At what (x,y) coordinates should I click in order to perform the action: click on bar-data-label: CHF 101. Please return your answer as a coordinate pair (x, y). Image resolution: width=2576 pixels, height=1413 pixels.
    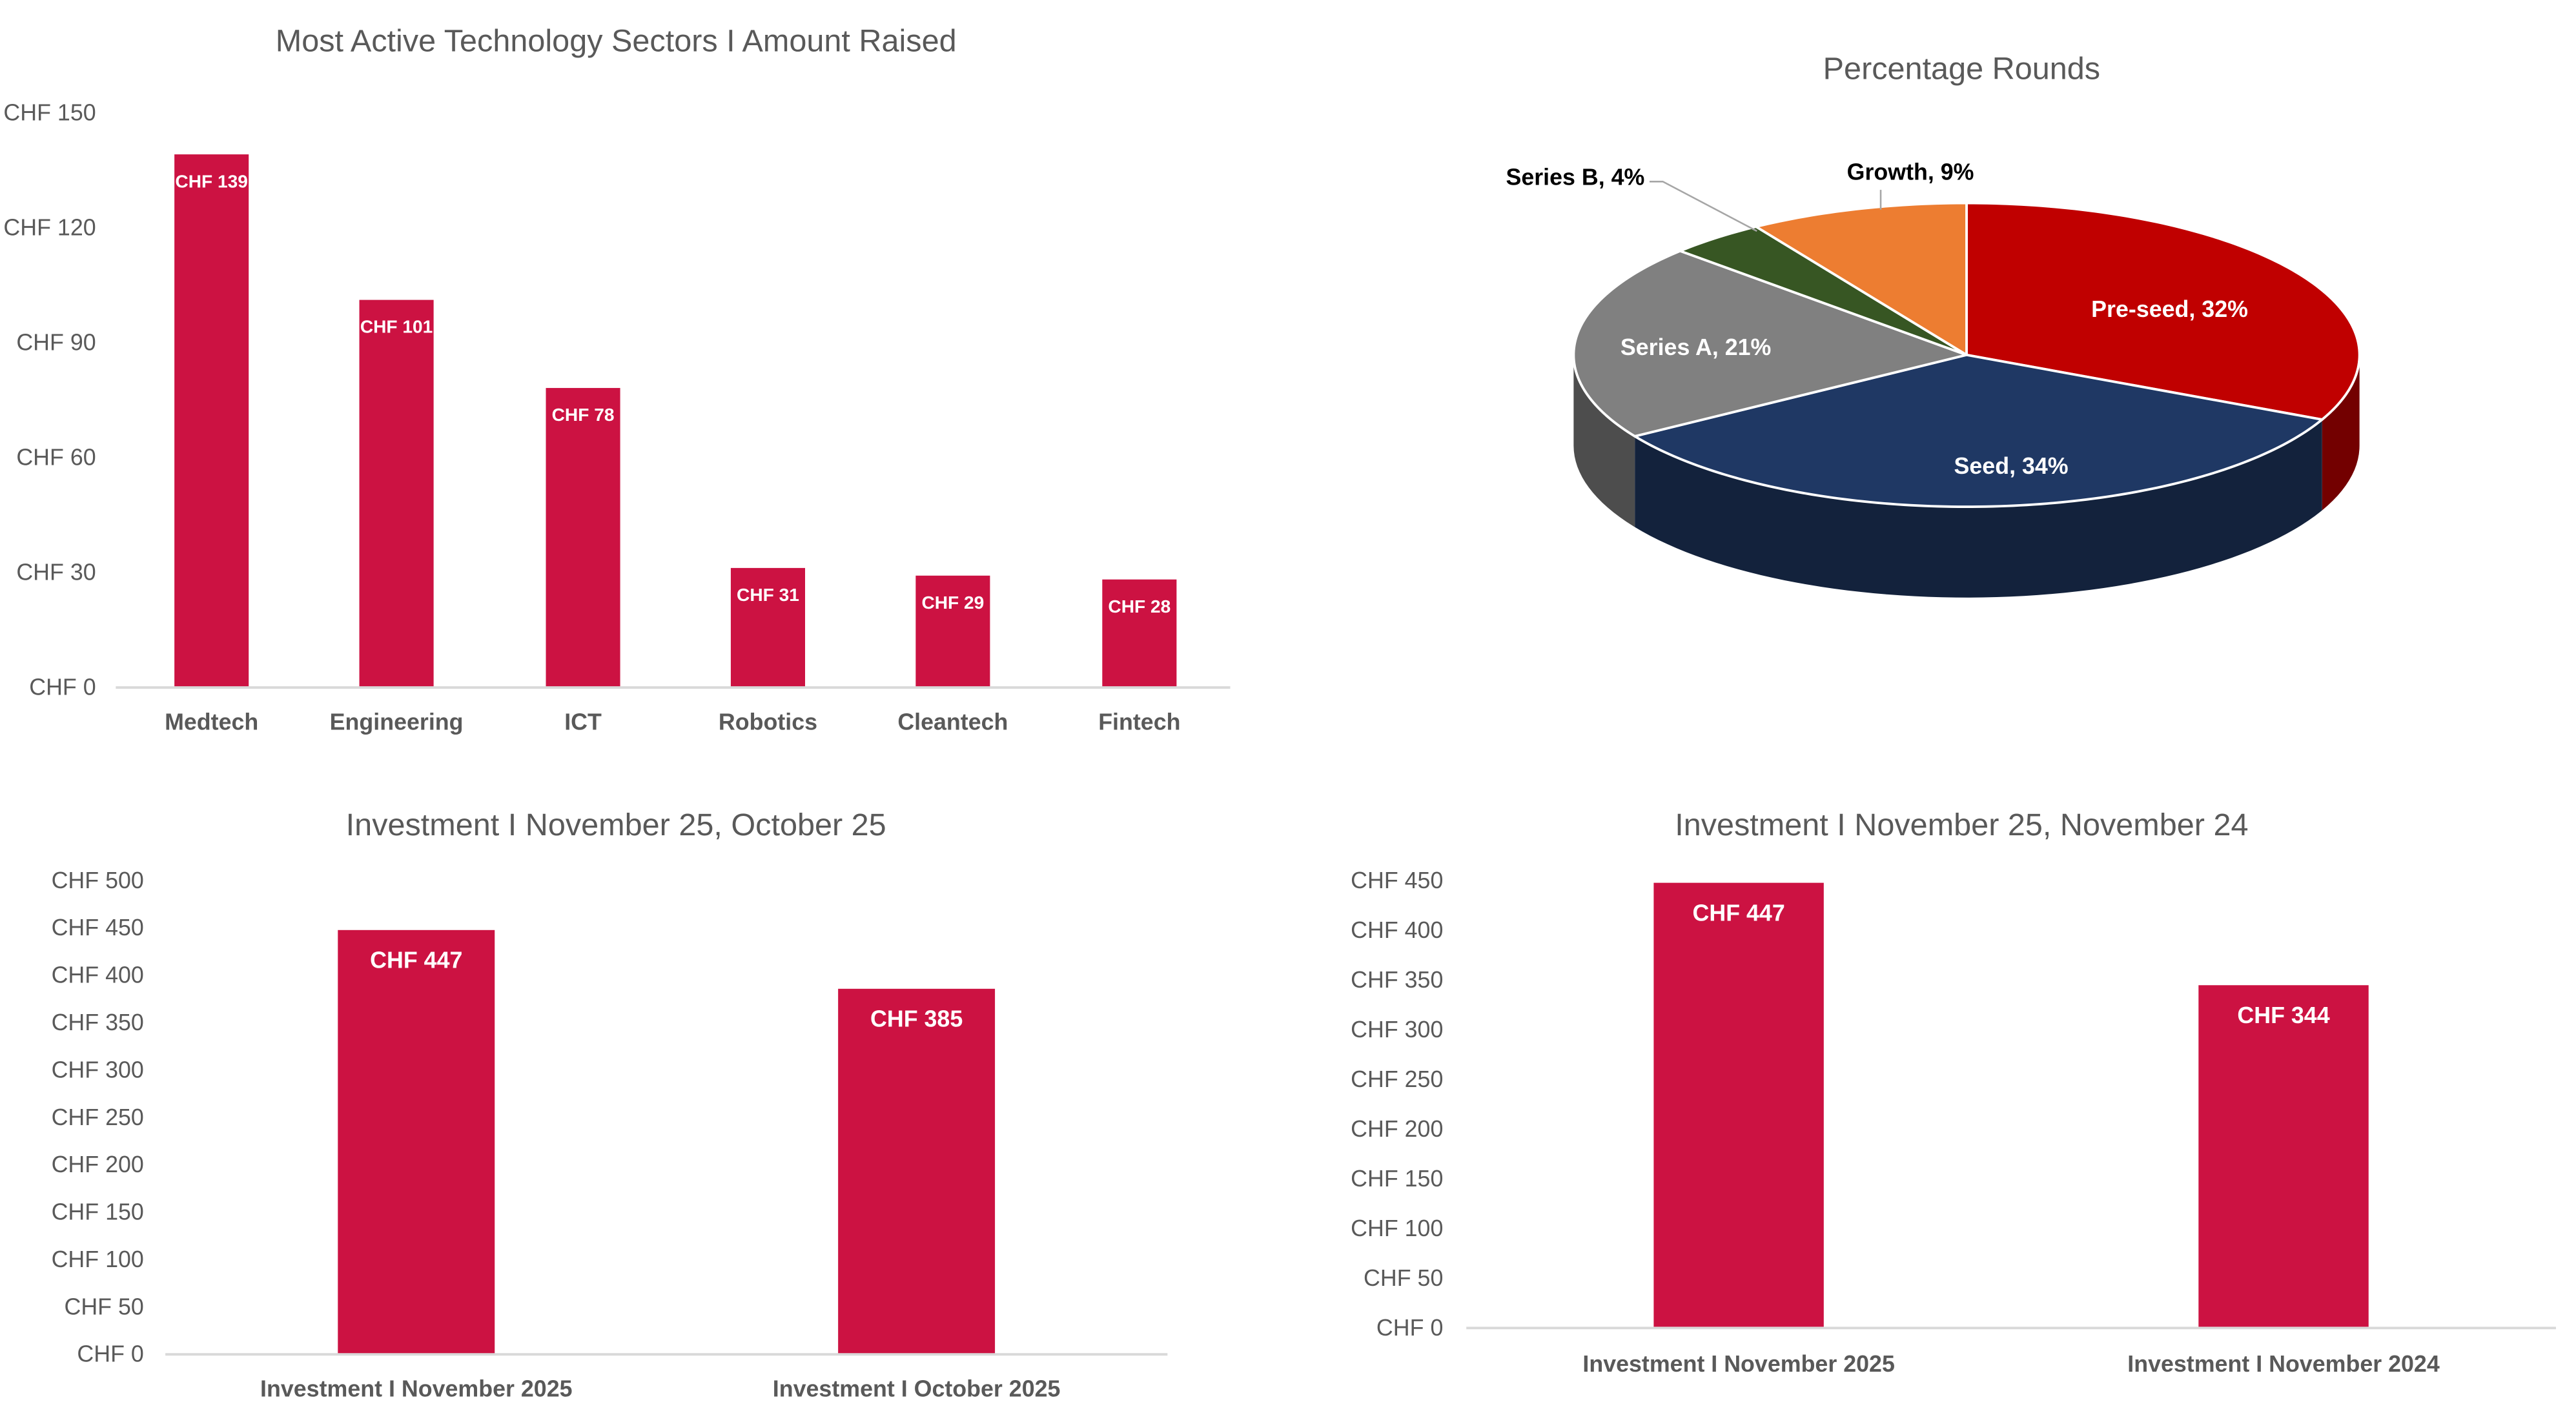
    Looking at the image, I should click on (397, 327).